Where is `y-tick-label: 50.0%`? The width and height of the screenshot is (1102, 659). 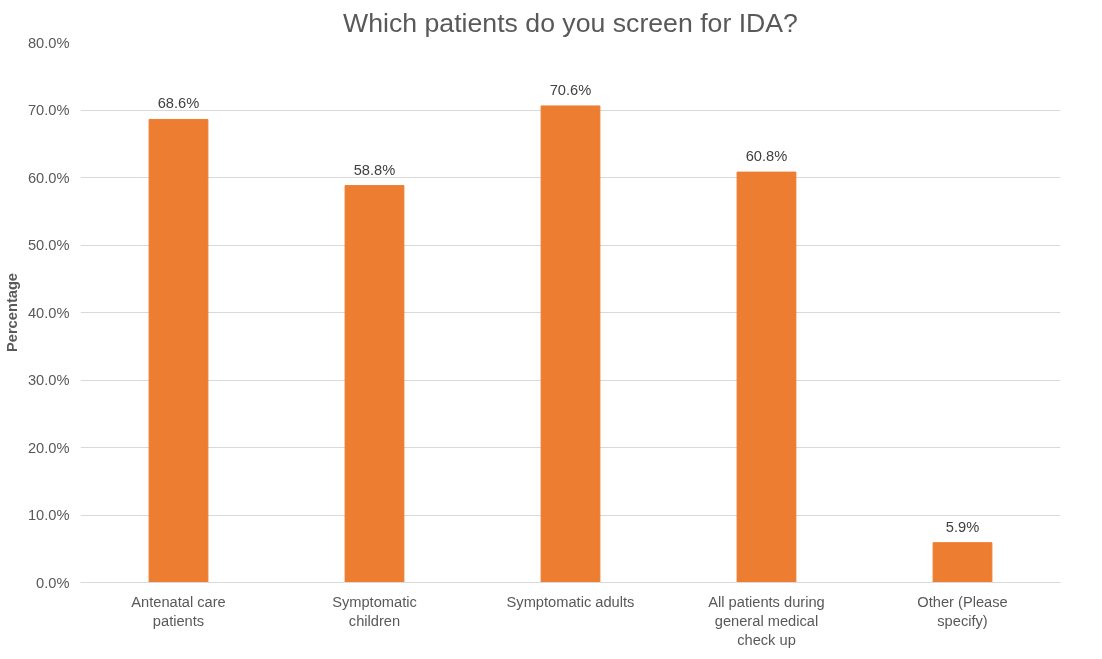
y-tick-label: 50.0% is located at coordinates (48, 245).